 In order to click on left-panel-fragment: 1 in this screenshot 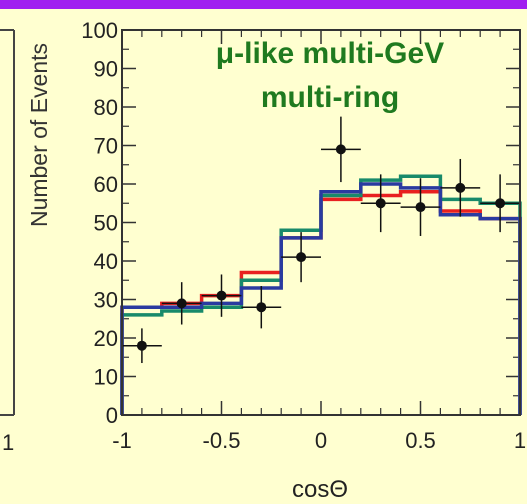, I will do `click(7, 242)`.